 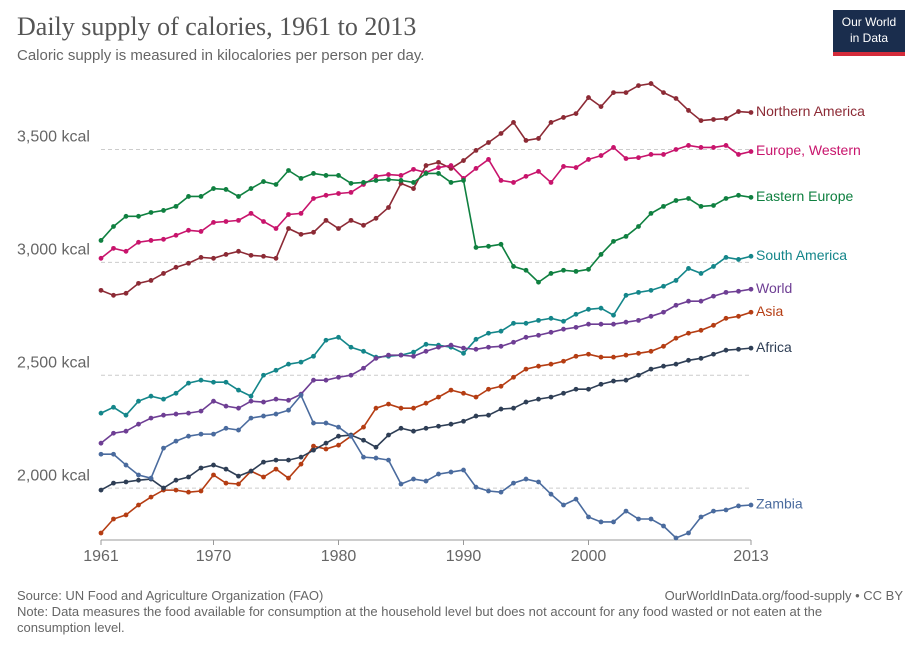 I want to click on url: OurWorldInData.org/food-supply • CC BY, so click(x=783, y=595).